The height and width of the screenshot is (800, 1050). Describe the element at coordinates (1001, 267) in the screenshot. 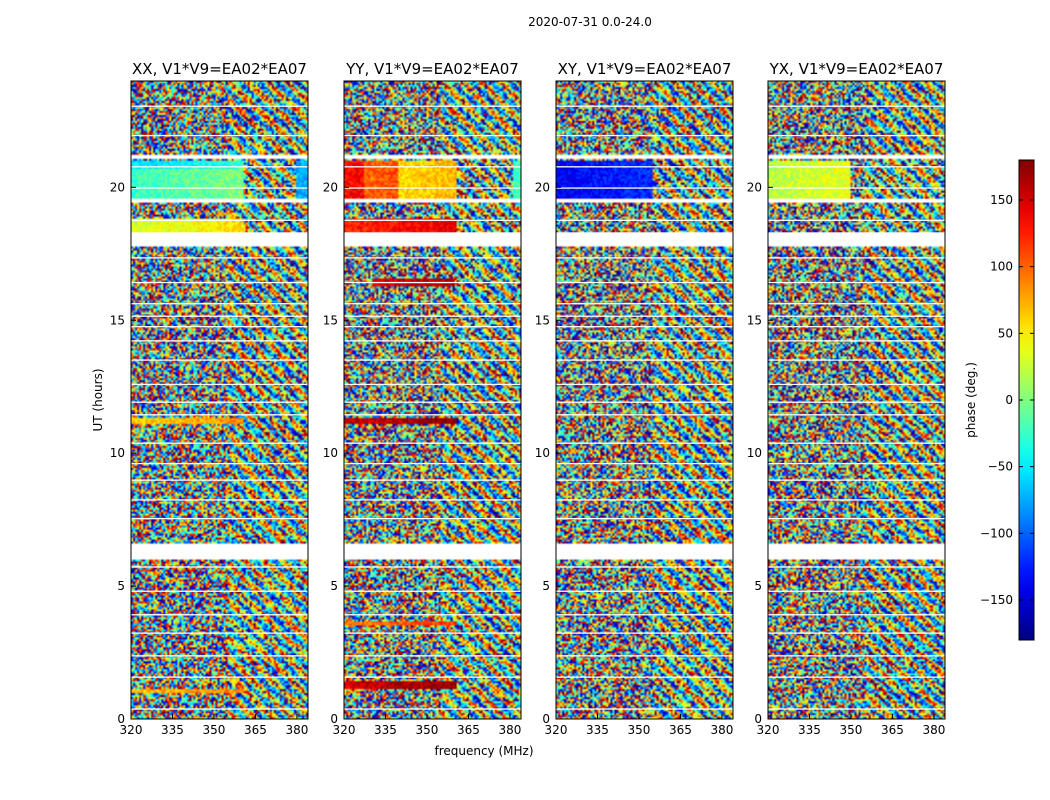

I see `colorbar-tick-label: 100` at that location.